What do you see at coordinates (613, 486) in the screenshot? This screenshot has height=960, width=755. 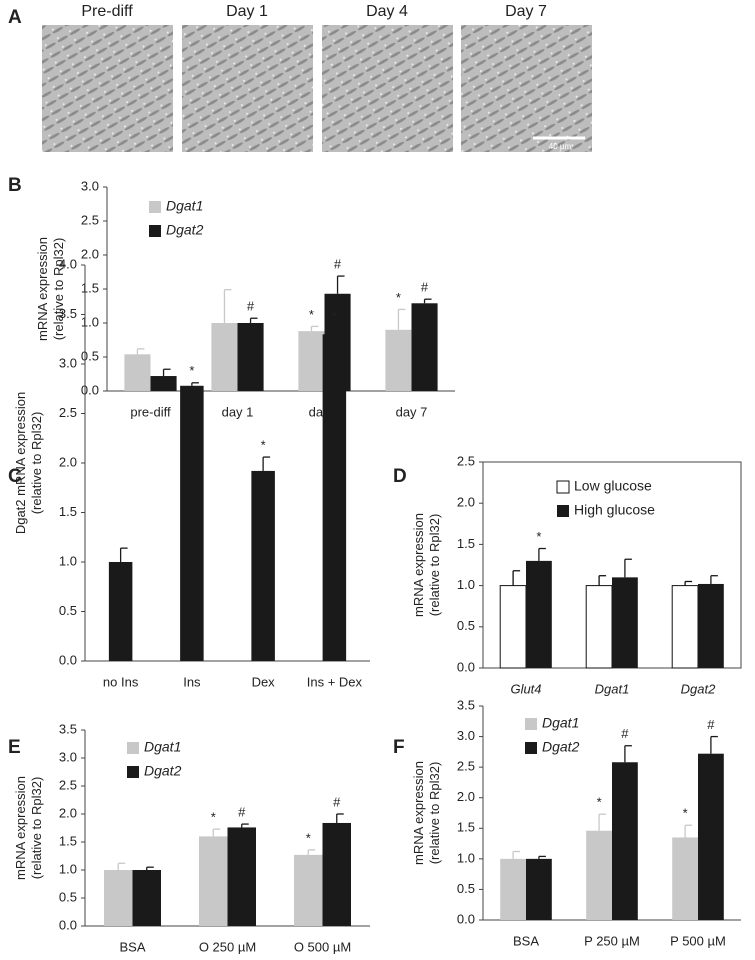 I see `legend-label: Low glucose` at bounding box center [613, 486].